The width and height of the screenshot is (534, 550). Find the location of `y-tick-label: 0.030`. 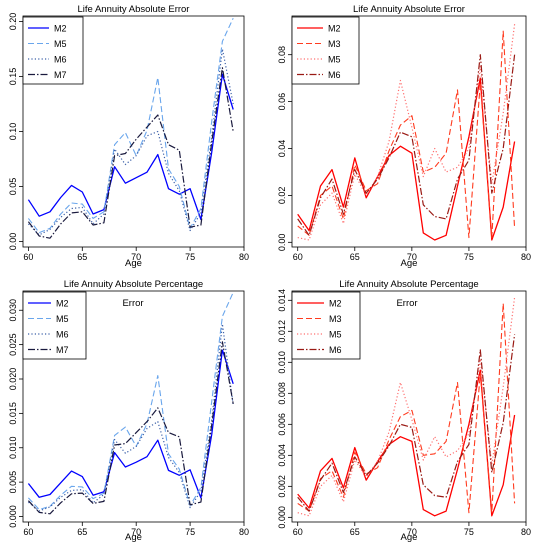

y-tick-label: 0.030 is located at coordinates (13, 310).